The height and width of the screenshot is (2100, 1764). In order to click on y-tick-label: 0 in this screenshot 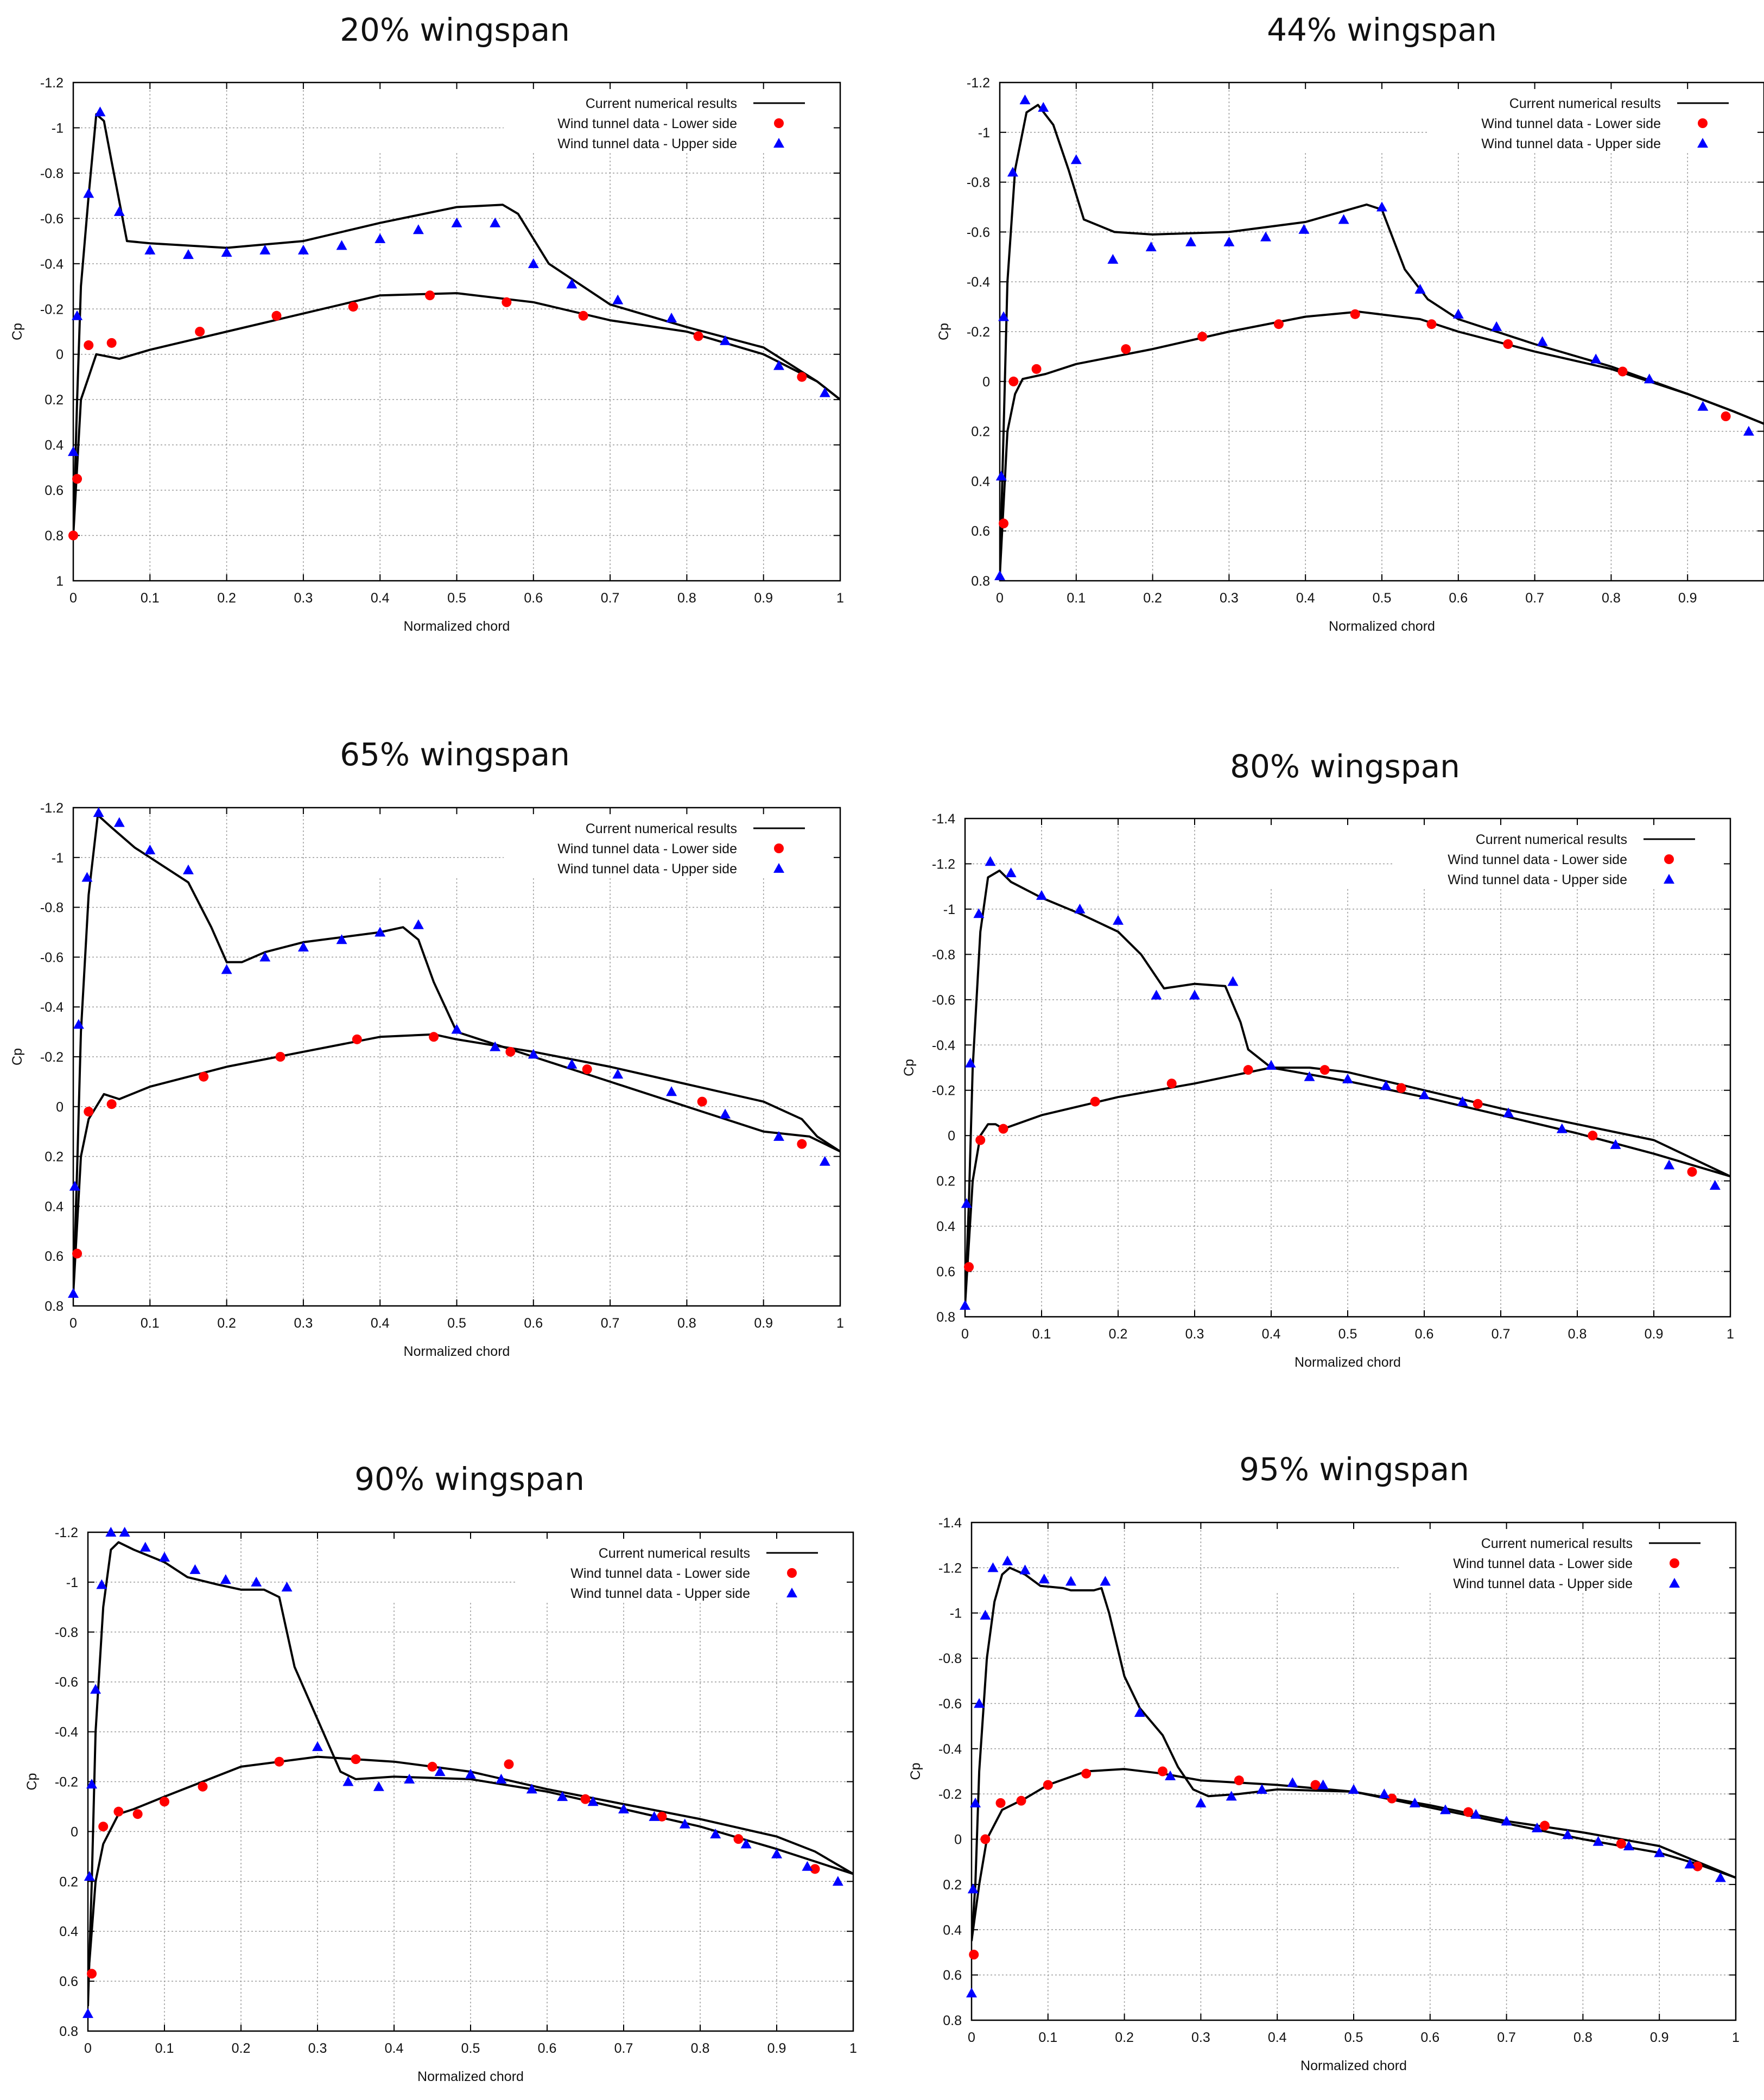, I will do `click(986, 382)`.